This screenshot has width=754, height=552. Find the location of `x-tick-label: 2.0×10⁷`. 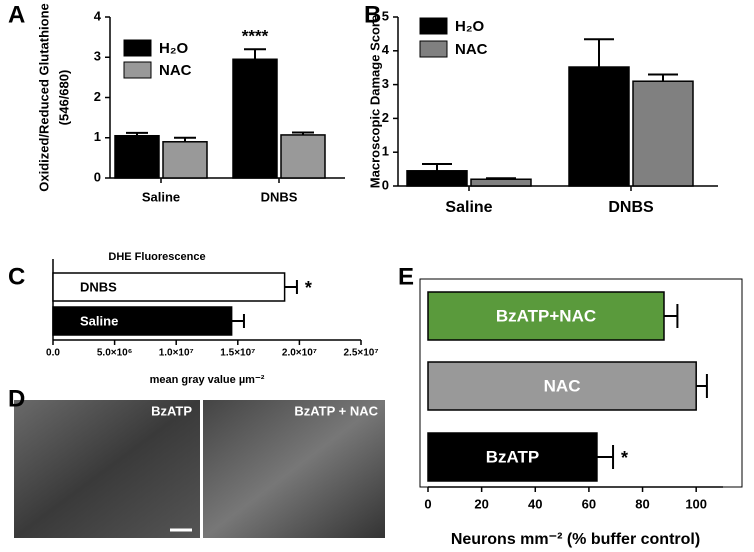

x-tick-label: 2.0×10⁷ is located at coordinates (299, 353).